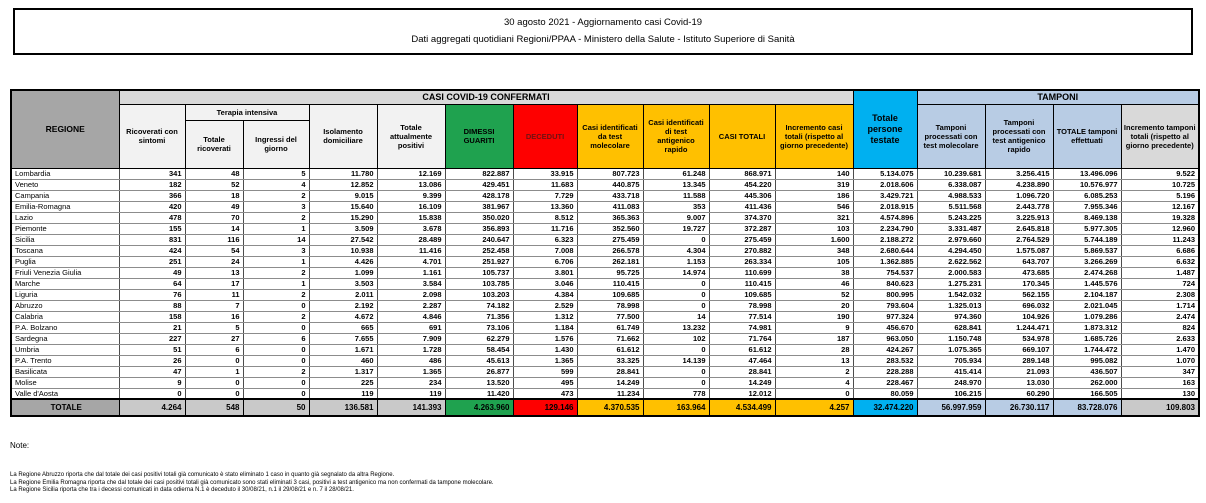  I want to click on cell-deceduti: 473, so click(545, 393).